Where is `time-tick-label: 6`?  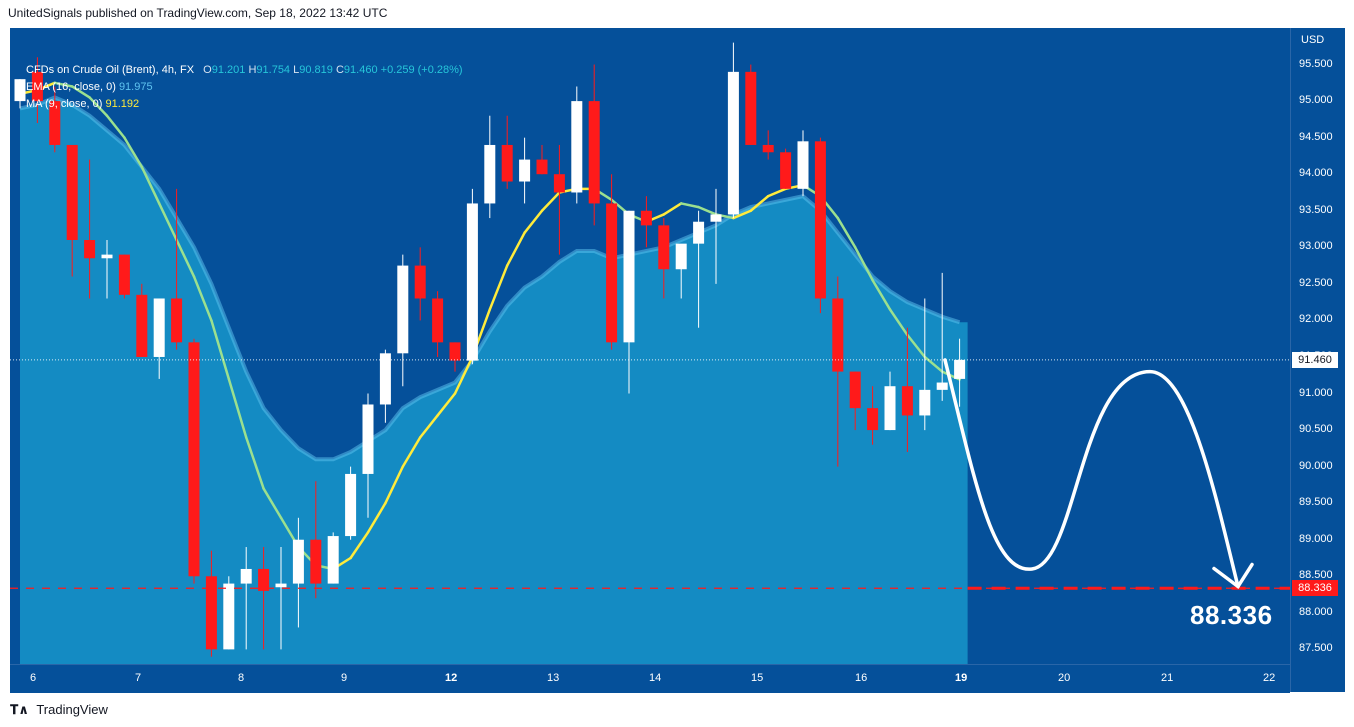
time-tick-label: 6 is located at coordinates (33, 678).